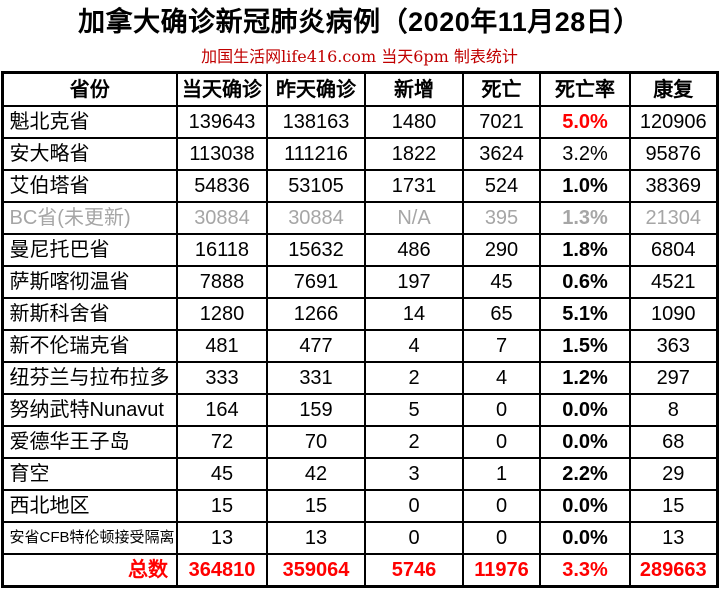 Image resolution: width=719 pixels, height=590 pixels. I want to click on deaths-cell: 7021, so click(501, 122).